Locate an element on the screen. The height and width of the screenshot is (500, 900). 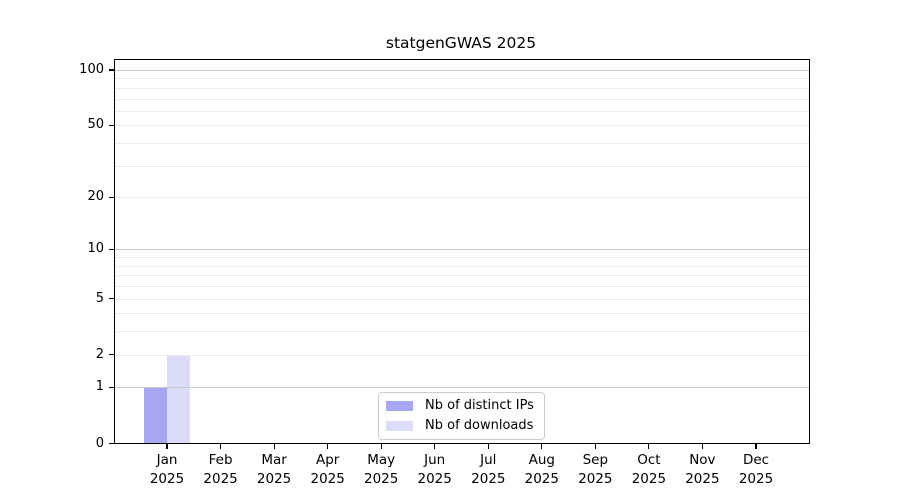
x-tick-label: Jun 2025 is located at coordinates (434, 469).